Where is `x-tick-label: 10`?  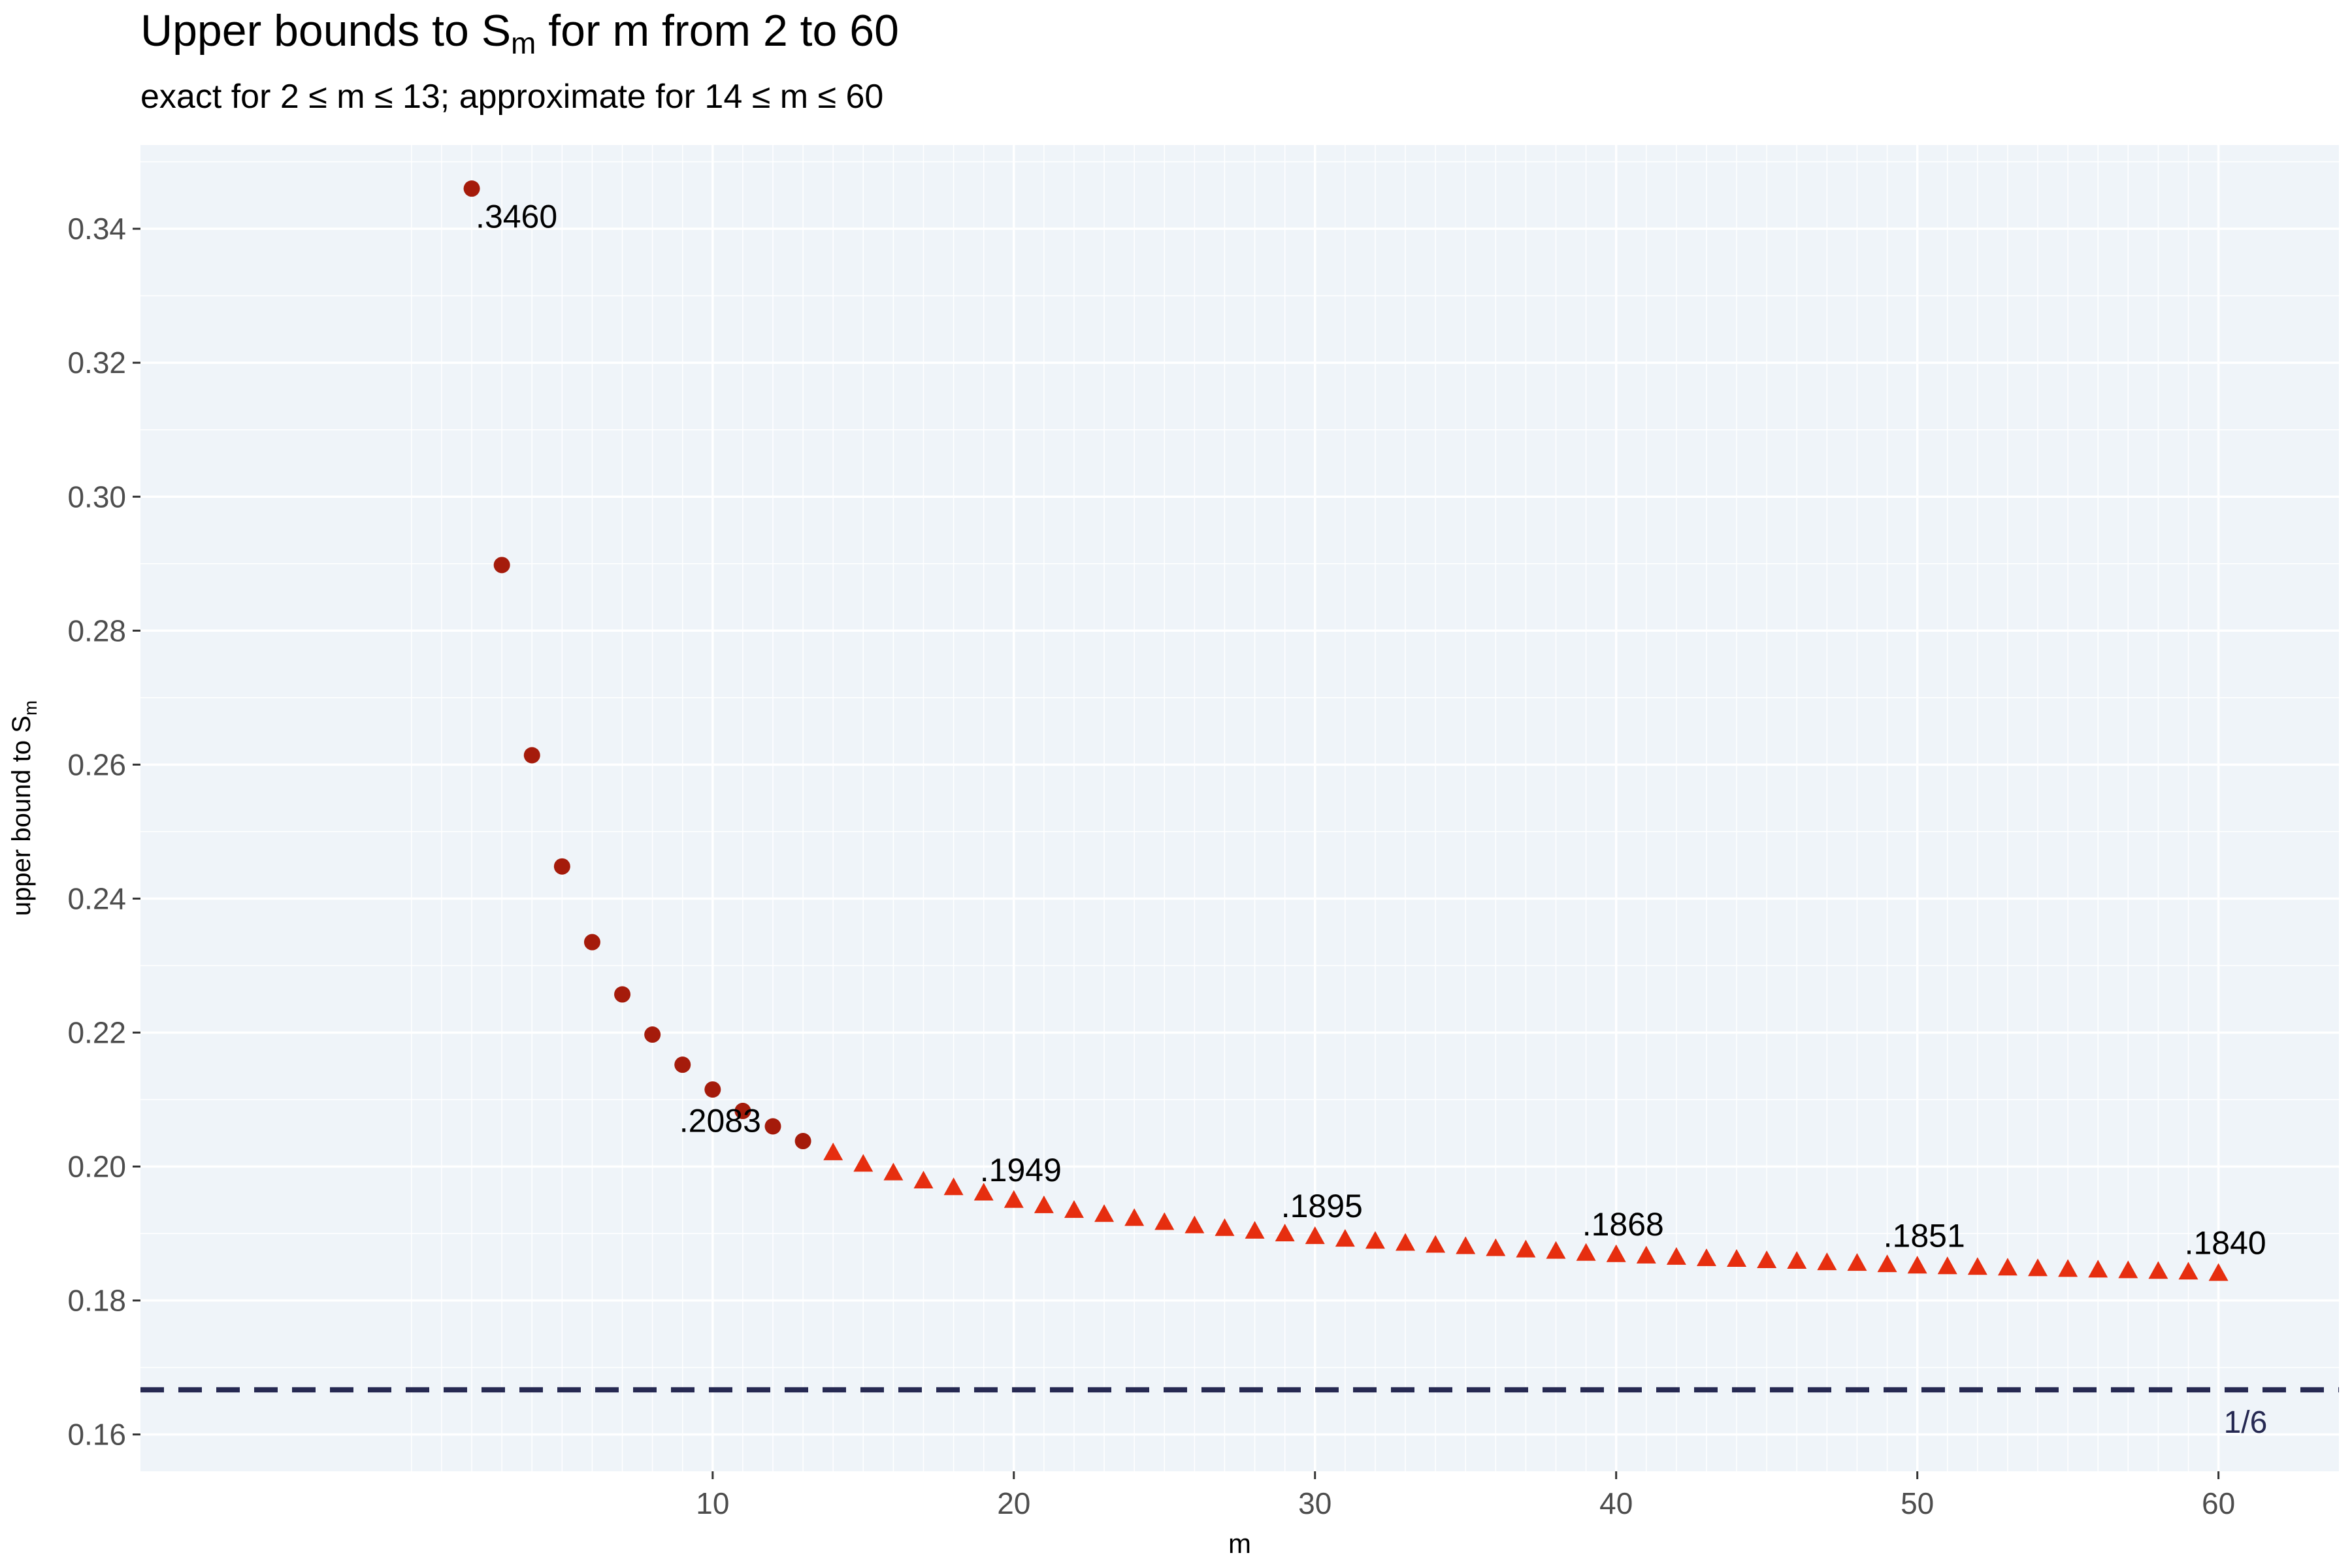
x-tick-label: 10 is located at coordinates (712, 1503).